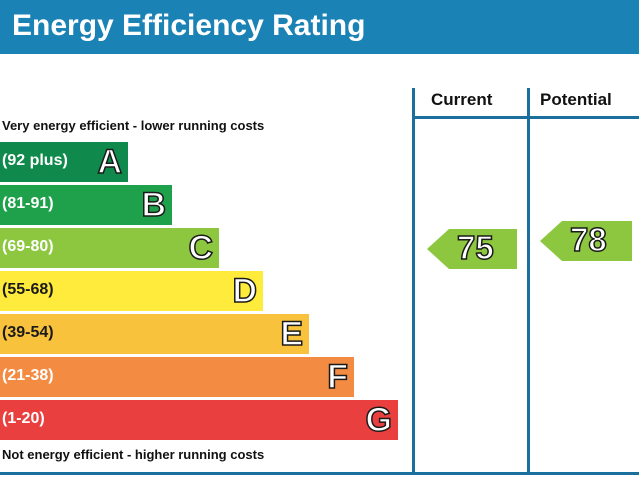 This screenshot has width=639, height=480. What do you see at coordinates (292, 334) in the screenshot?
I see `band-letter: E` at bounding box center [292, 334].